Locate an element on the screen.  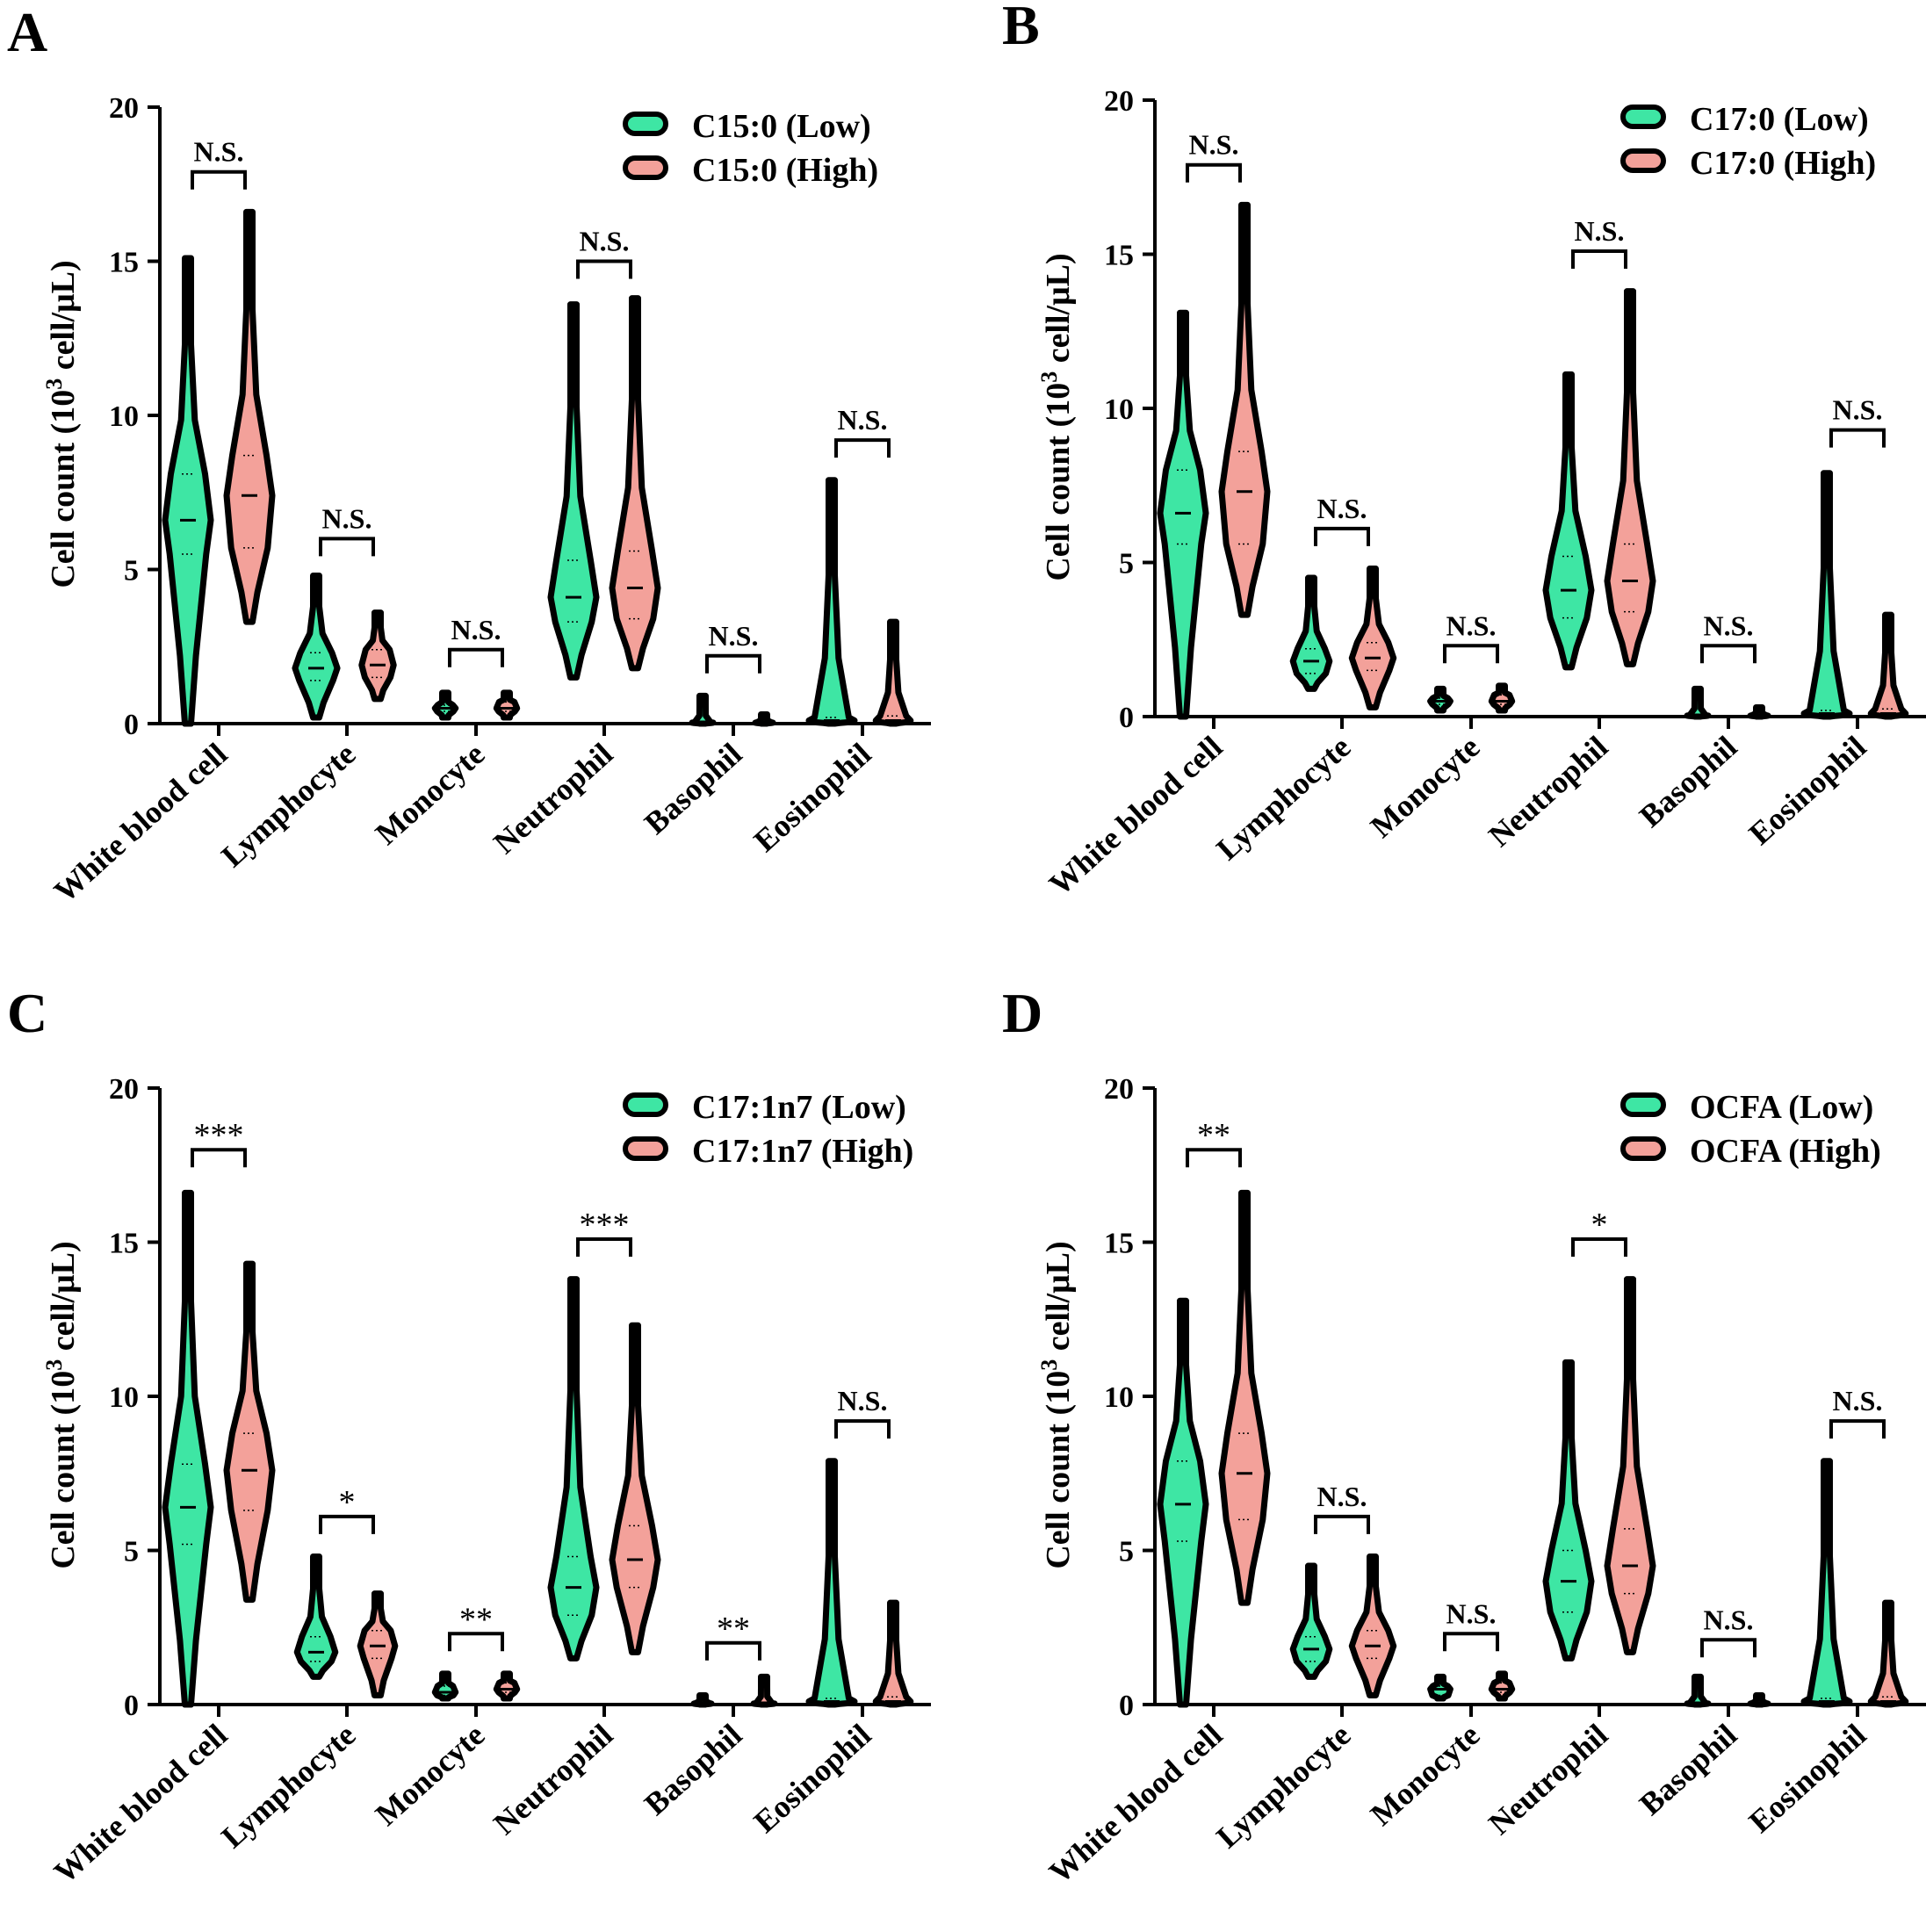
significance-label: * is located at coordinates (347, 1503).